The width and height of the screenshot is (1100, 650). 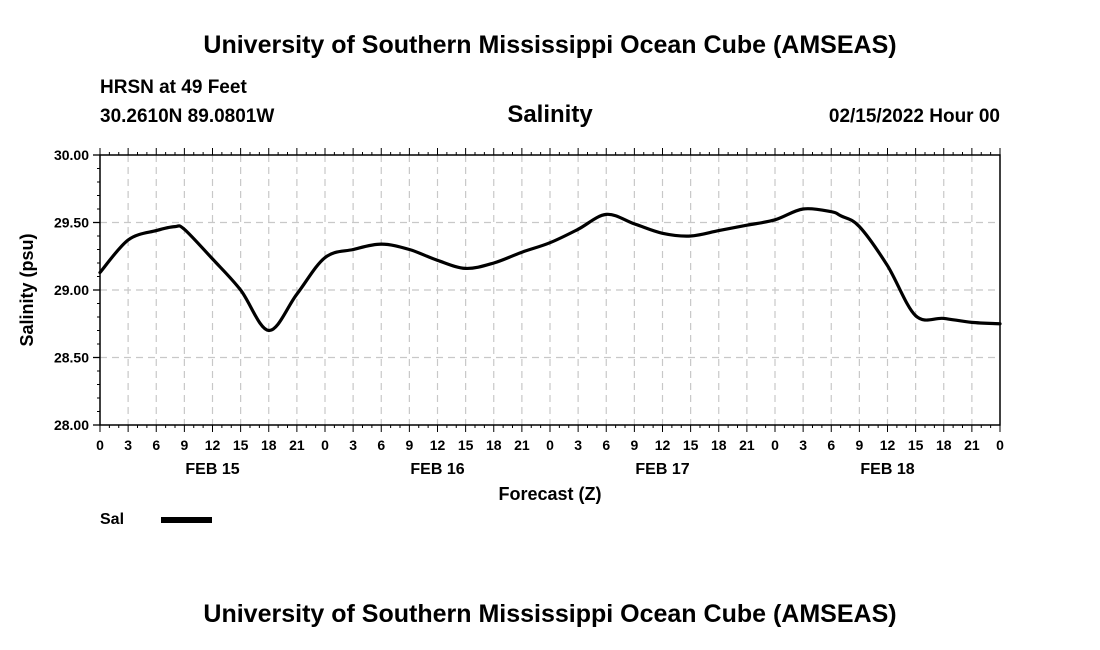 I want to click on day-label: FEB 17, so click(x=662, y=469).